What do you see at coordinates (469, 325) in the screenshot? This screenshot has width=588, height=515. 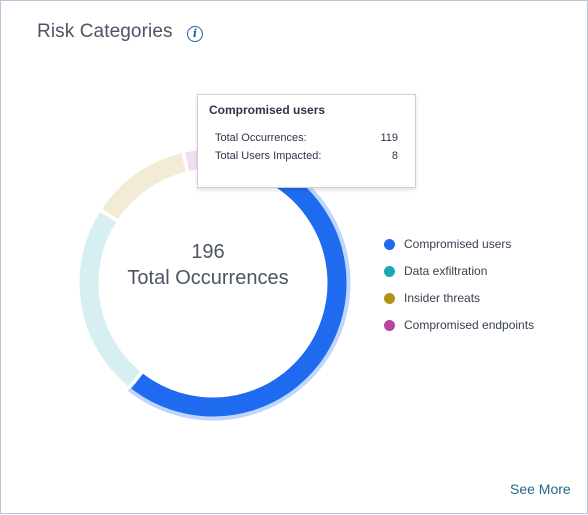 I see `legend-label: Compromised endpoints` at bounding box center [469, 325].